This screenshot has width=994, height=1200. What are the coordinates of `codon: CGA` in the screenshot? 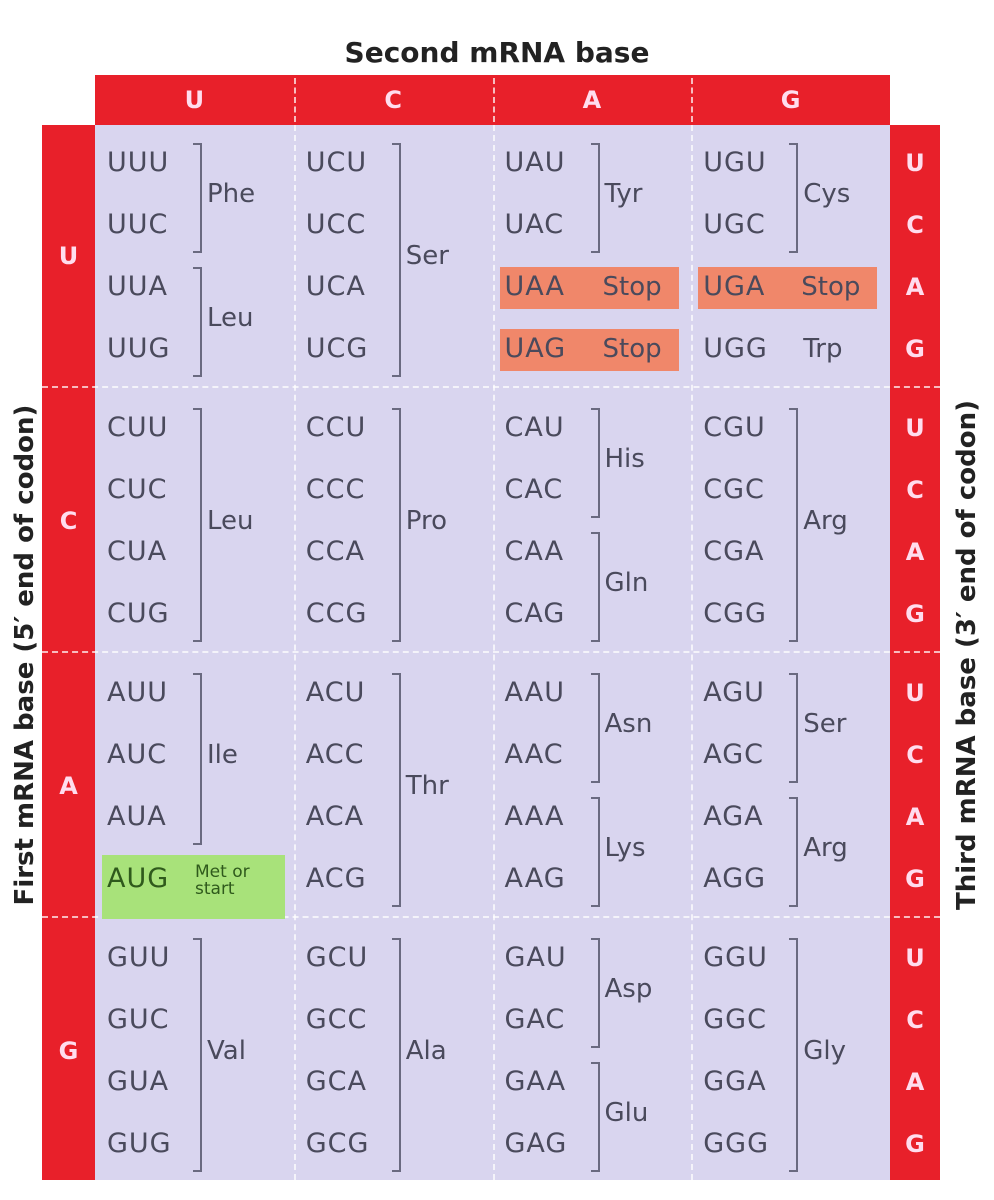 It's located at (734, 551).